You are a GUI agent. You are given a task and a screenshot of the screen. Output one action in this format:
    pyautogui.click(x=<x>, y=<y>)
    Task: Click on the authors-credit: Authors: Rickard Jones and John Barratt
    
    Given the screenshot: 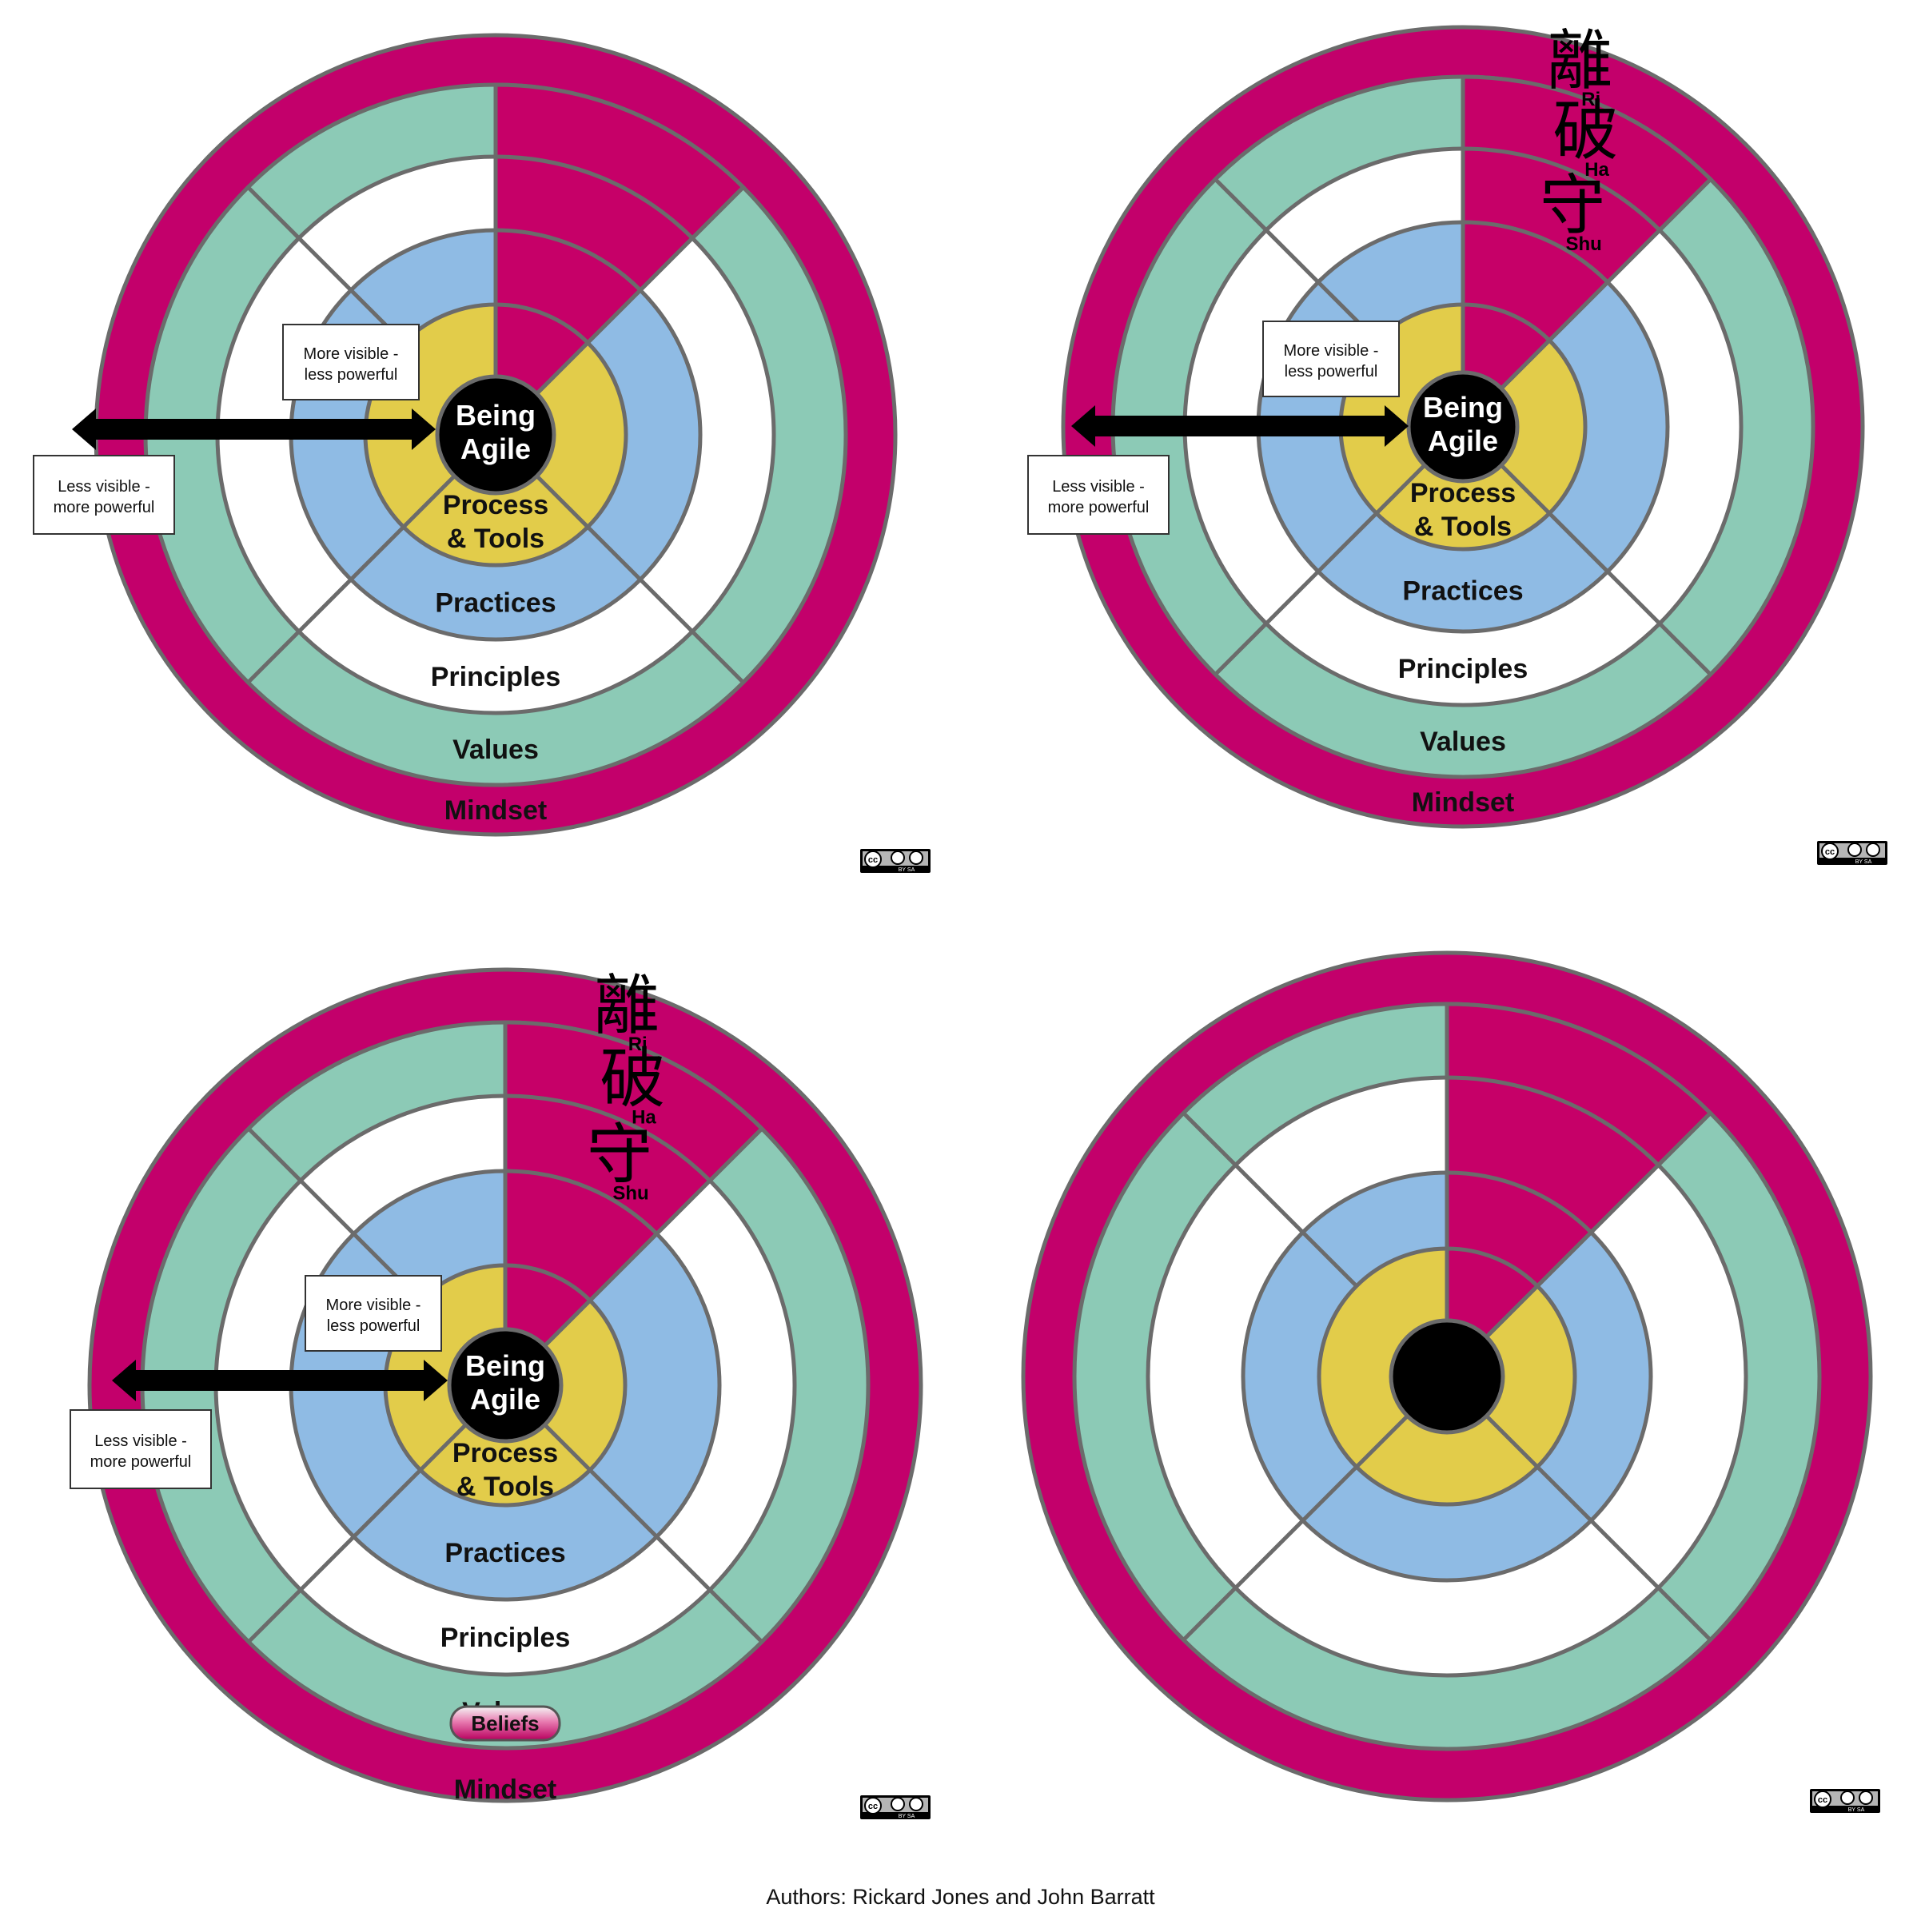 What is the action you would take?
    pyautogui.click(x=960, y=1897)
    